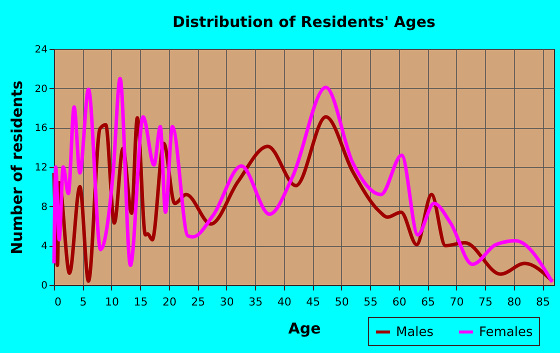  Describe the element at coordinates (284, 302) in the screenshot. I see `x-tick-label: 40` at that location.